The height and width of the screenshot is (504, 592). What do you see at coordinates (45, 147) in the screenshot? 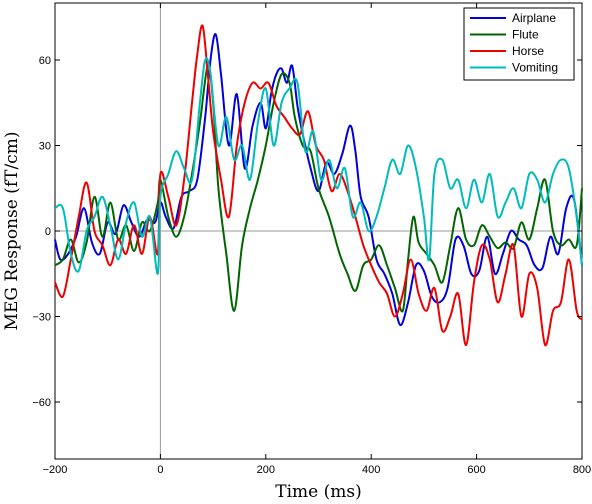
I see `y-tick-label: 30` at bounding box center [45, 147].